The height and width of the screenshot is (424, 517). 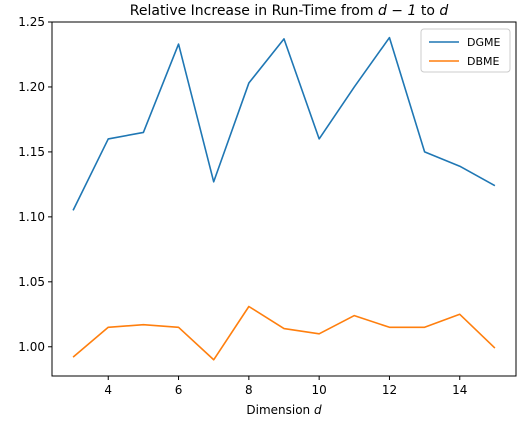 I want to click on y-tick-label: 1.15, so click(x=31, y=152).